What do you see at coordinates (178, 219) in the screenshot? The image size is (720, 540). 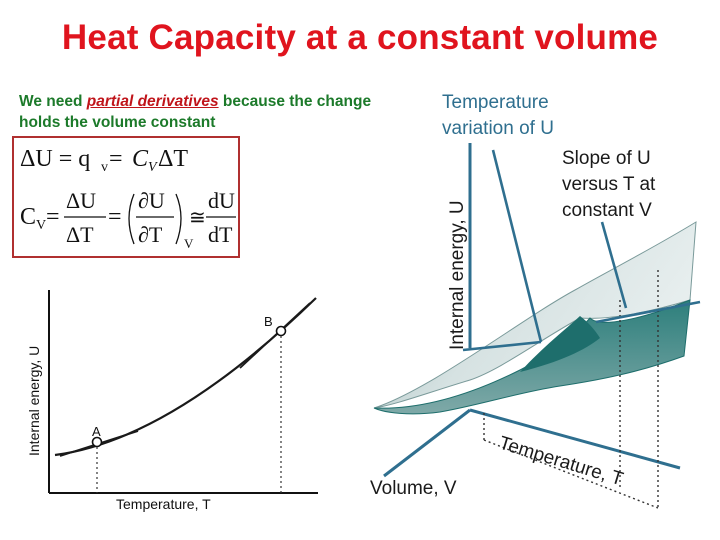 I see `paren-right` at bounding box center [178, 219].